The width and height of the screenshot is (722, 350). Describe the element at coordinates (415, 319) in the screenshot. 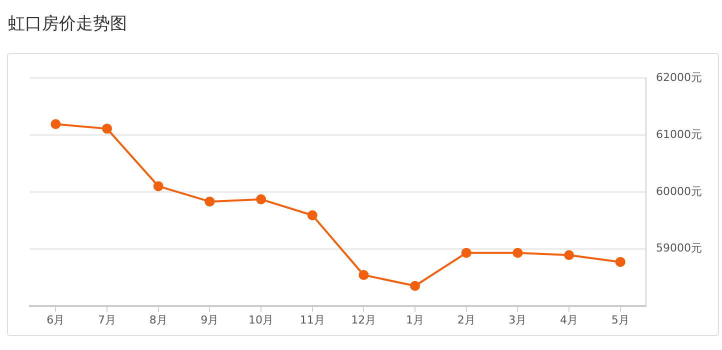

I see `x-tick-label: 1月` at that location.